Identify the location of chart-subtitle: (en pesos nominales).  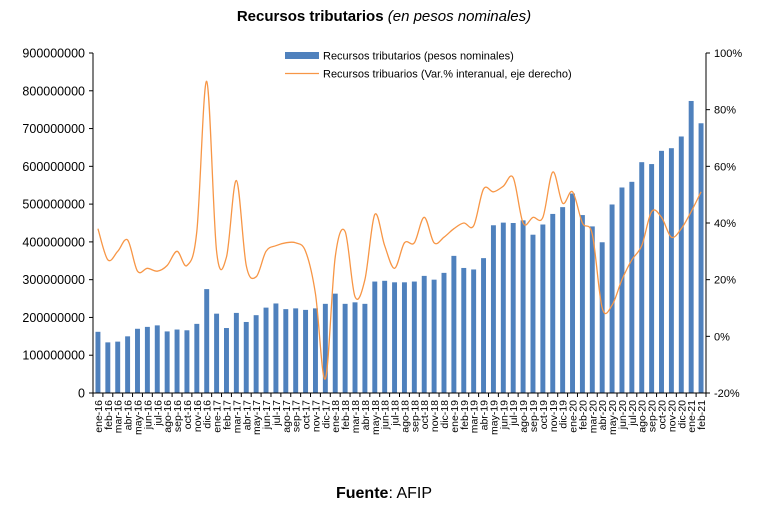
(459, 16).